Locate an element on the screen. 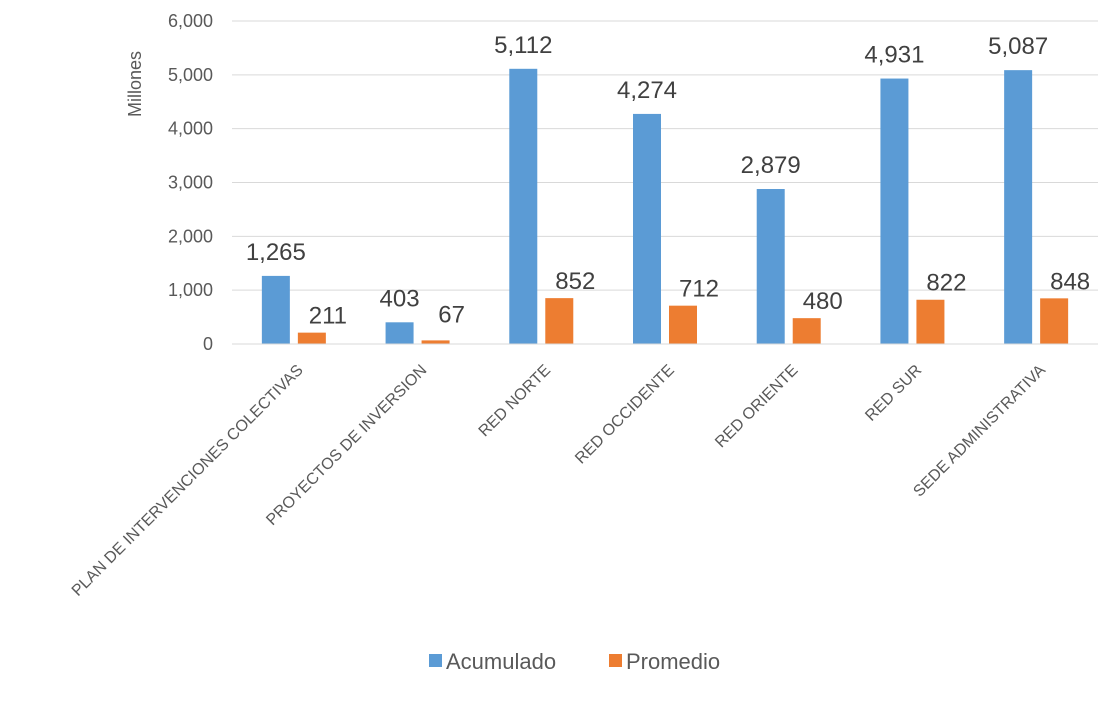 The height and width of the screenshot is (709, 1099). data-label-acumulado: 4,274 is located at coordinates (647, 90).